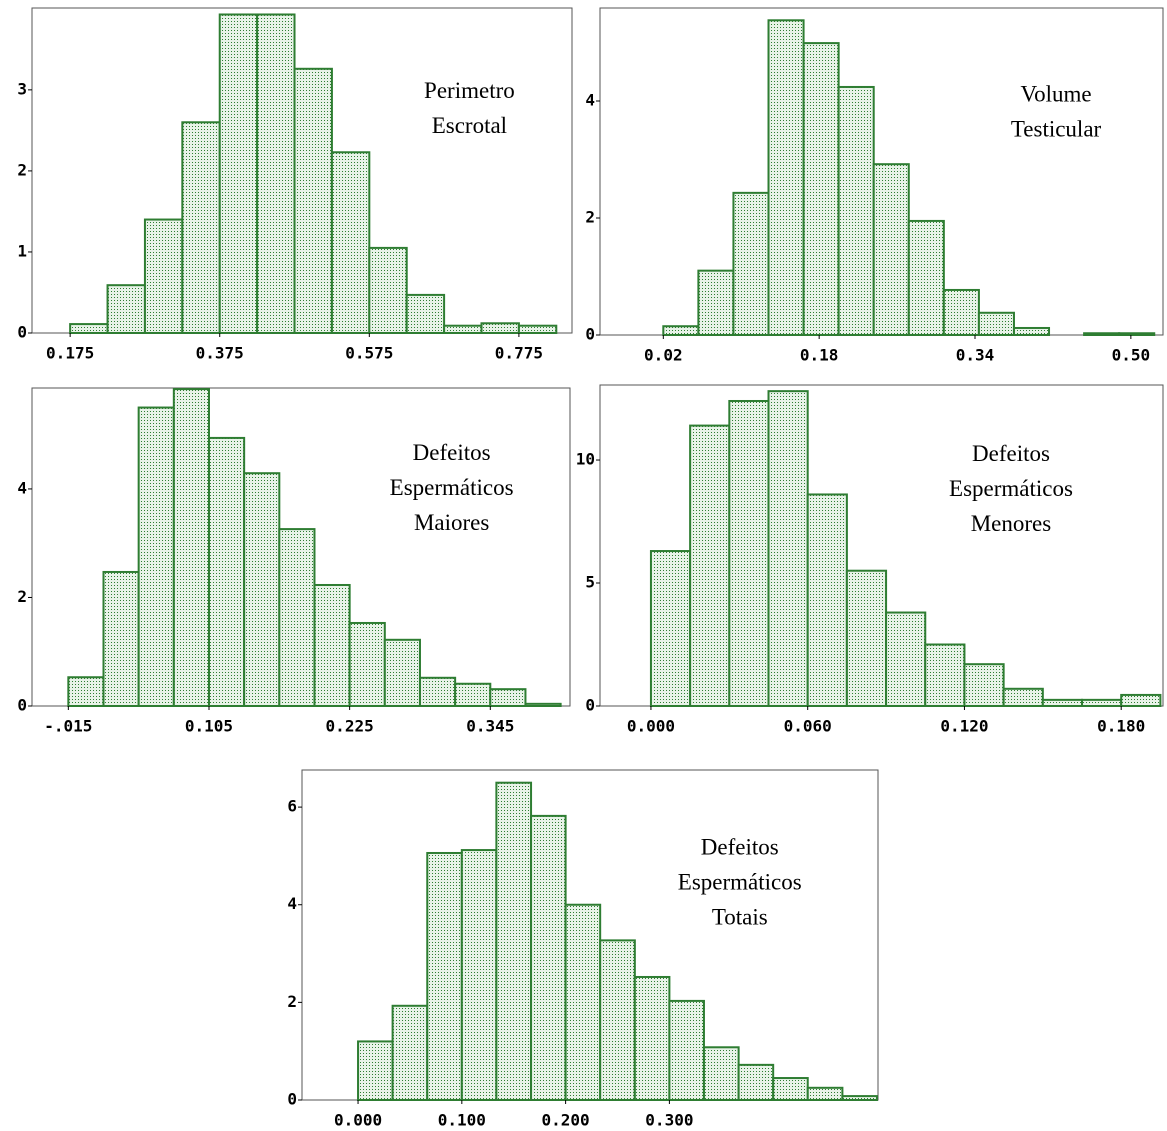 The image size is (1167, 1131). What do you see at coordinates (68, 726) in the screenshot?
I see `x-tick-label: -.015` at bounding box center [68, 726].